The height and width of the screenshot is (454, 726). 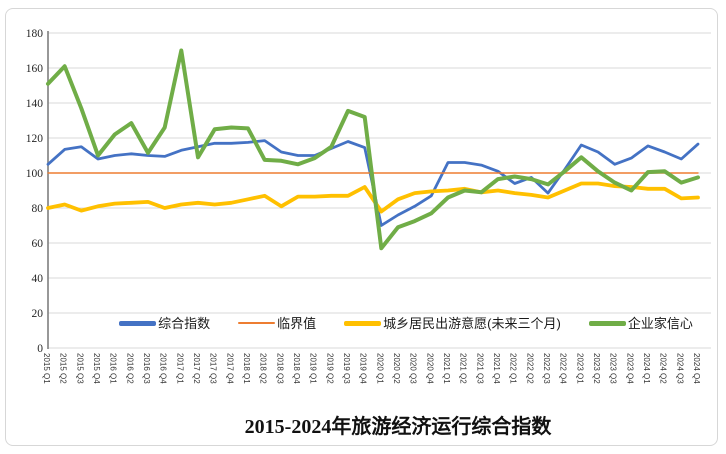 I want to click on x-tick-label: 2023 Q2, so click(x=596, y=368).